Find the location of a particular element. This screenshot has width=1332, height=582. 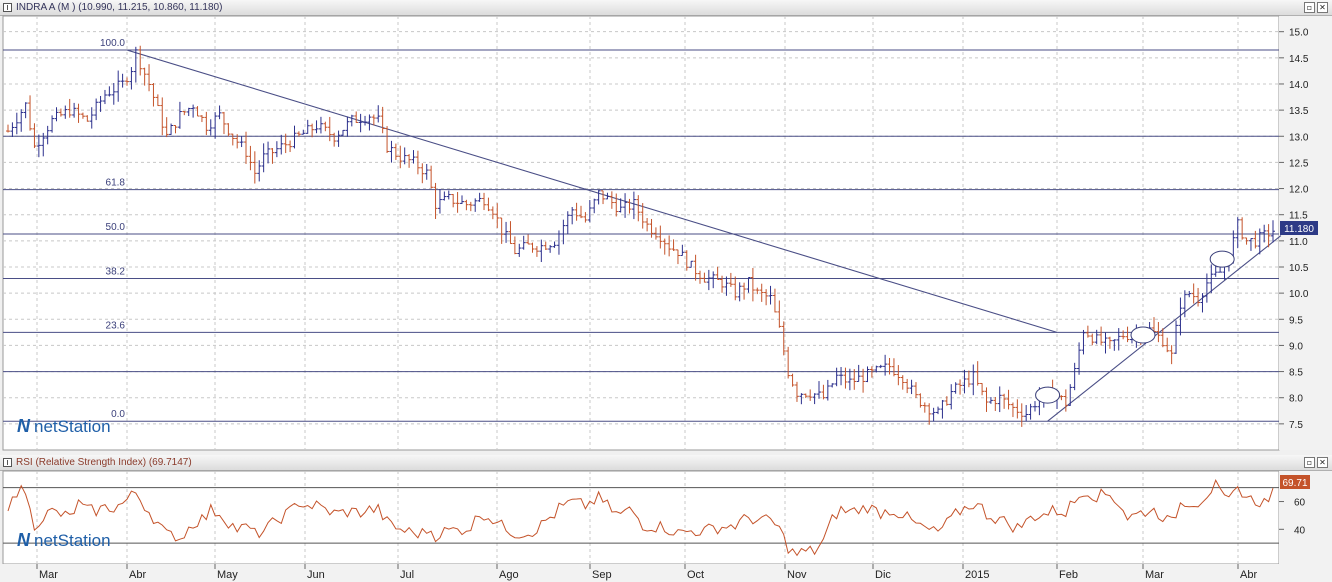

netstation-logo-rsi: N netStation is located at coordinates (64, 540).